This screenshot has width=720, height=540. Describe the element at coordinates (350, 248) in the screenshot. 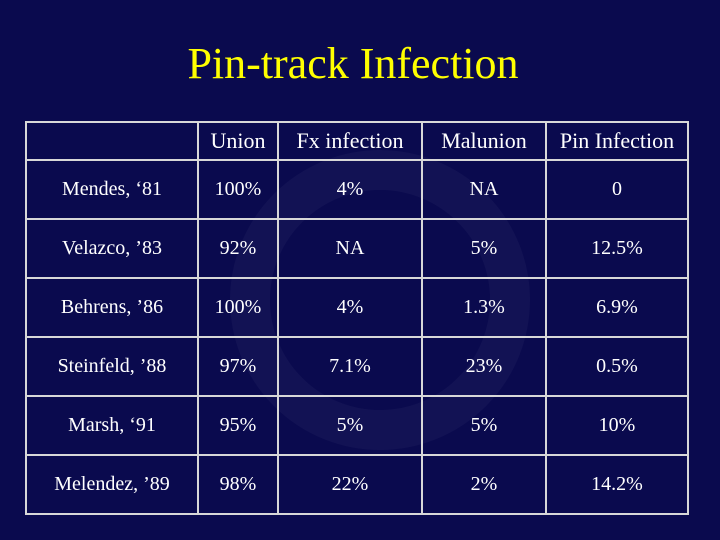

I see `fx-infection-cell: NA` at that location.